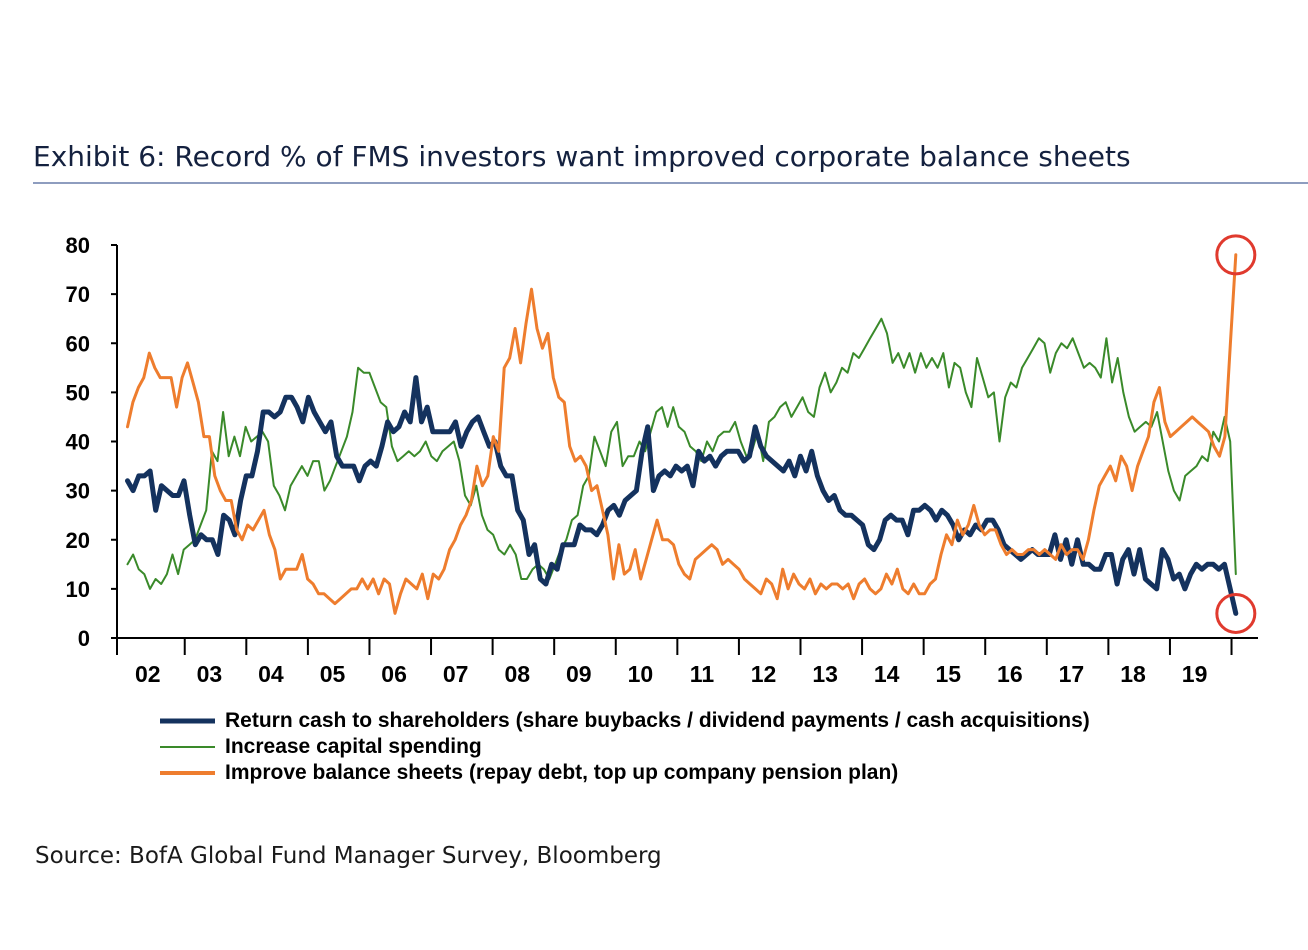 The height and width of the screenshot is (950, 1308). Describe the element at coordinates (333, 674) in the screenshot. I see `x-tick-label: 05` at that location.